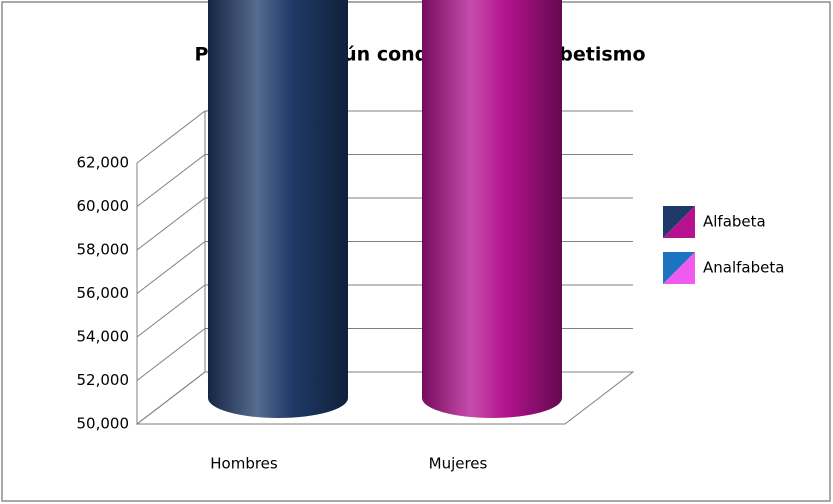 This screenshot has height=504, width=833. What do you see at coordinates (458, 464) in the screenshot?
I see `x-tick-label: Mujeres` at bounding box center [458, 464].